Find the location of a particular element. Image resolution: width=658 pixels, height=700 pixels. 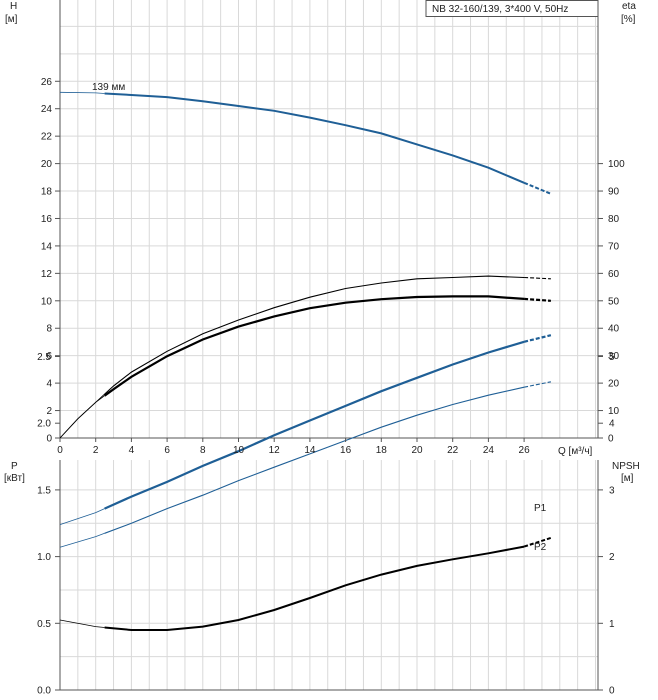

chart-title: NB 32-160/139, 3*400 V, 50Hz is located at coordinates (500, 9).